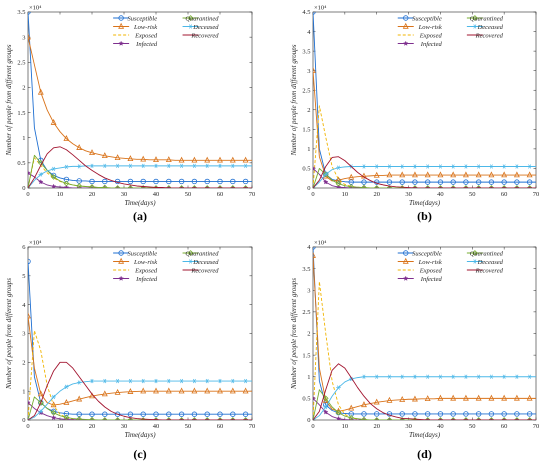 The width and height of the screenshot is (550, 468). What do you see at coordinates (121, 43) in the screenshot?
I see `legend-marker-infected` at bounding box center [121, 43].